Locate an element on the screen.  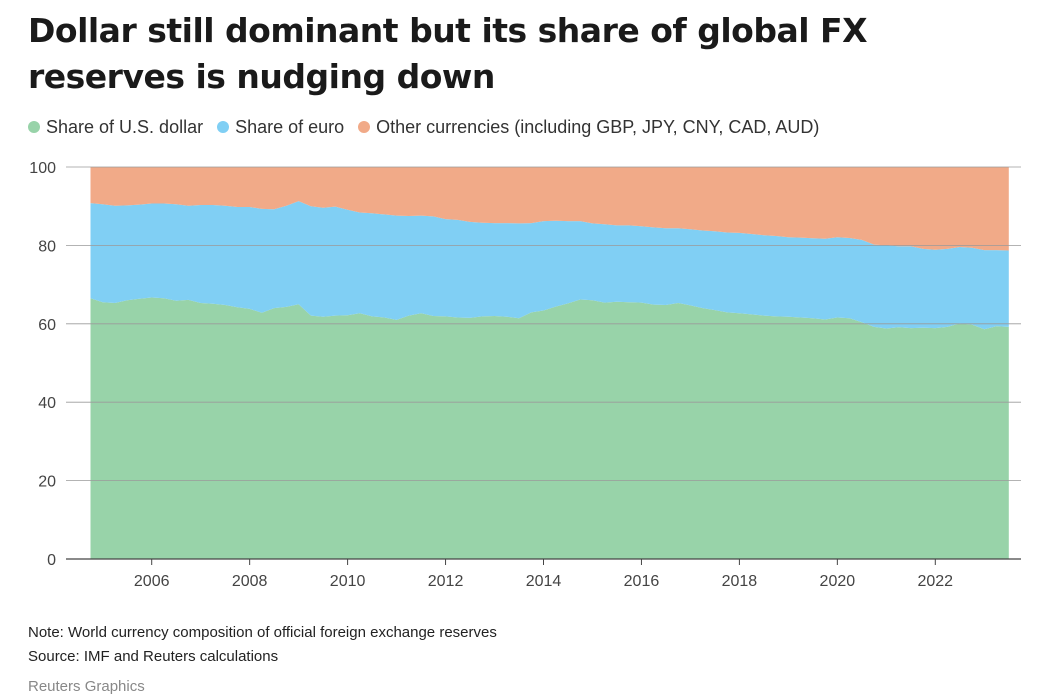
y-tick-label-20: 20 is located at coordinates (47, 482).